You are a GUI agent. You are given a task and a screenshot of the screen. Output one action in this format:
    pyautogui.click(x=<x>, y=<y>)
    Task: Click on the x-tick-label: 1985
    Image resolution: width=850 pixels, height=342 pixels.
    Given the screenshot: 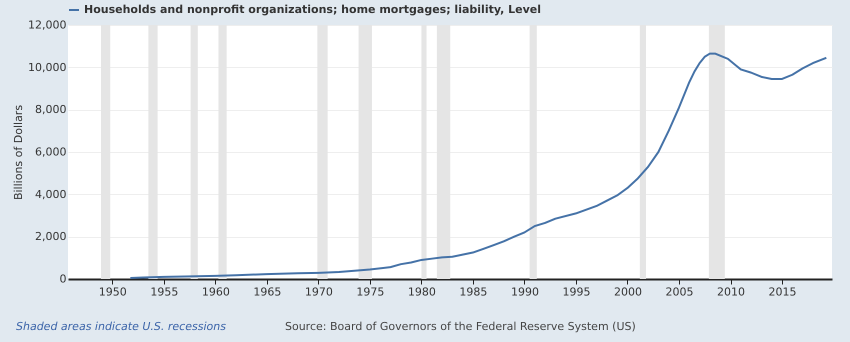 What is the action you would take?
    pyautogui.click(x=473, y=292)
    